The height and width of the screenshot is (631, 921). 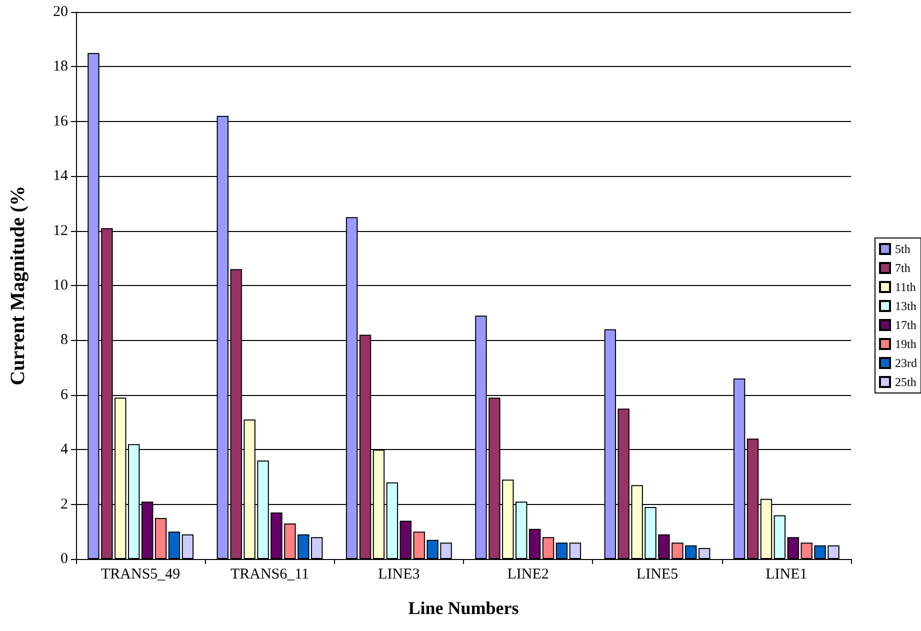 What do you see at coordinates (270, 574) in the screenshot?
I see `x-tick-label: TRANS6_11` at bounding box center [270, 574].